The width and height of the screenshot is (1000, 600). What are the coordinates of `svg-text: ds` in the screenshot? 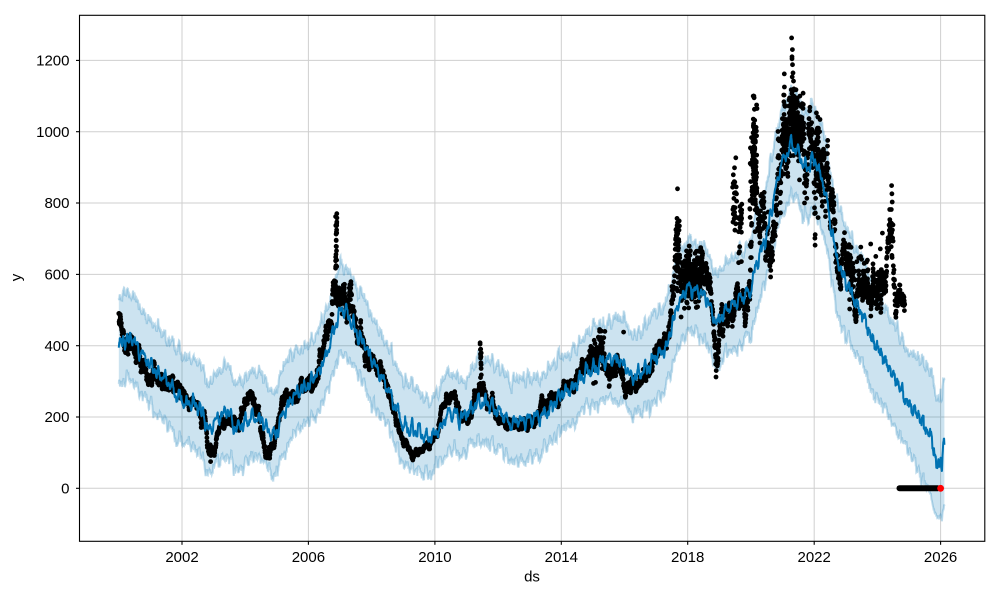 It's located at (532, 577).